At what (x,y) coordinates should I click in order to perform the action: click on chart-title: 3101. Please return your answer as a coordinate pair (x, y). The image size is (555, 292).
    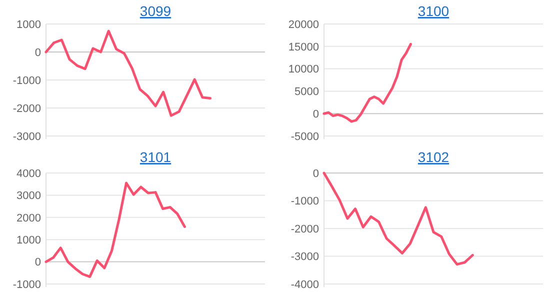
    Looking at the image, I should click on (156, 157).